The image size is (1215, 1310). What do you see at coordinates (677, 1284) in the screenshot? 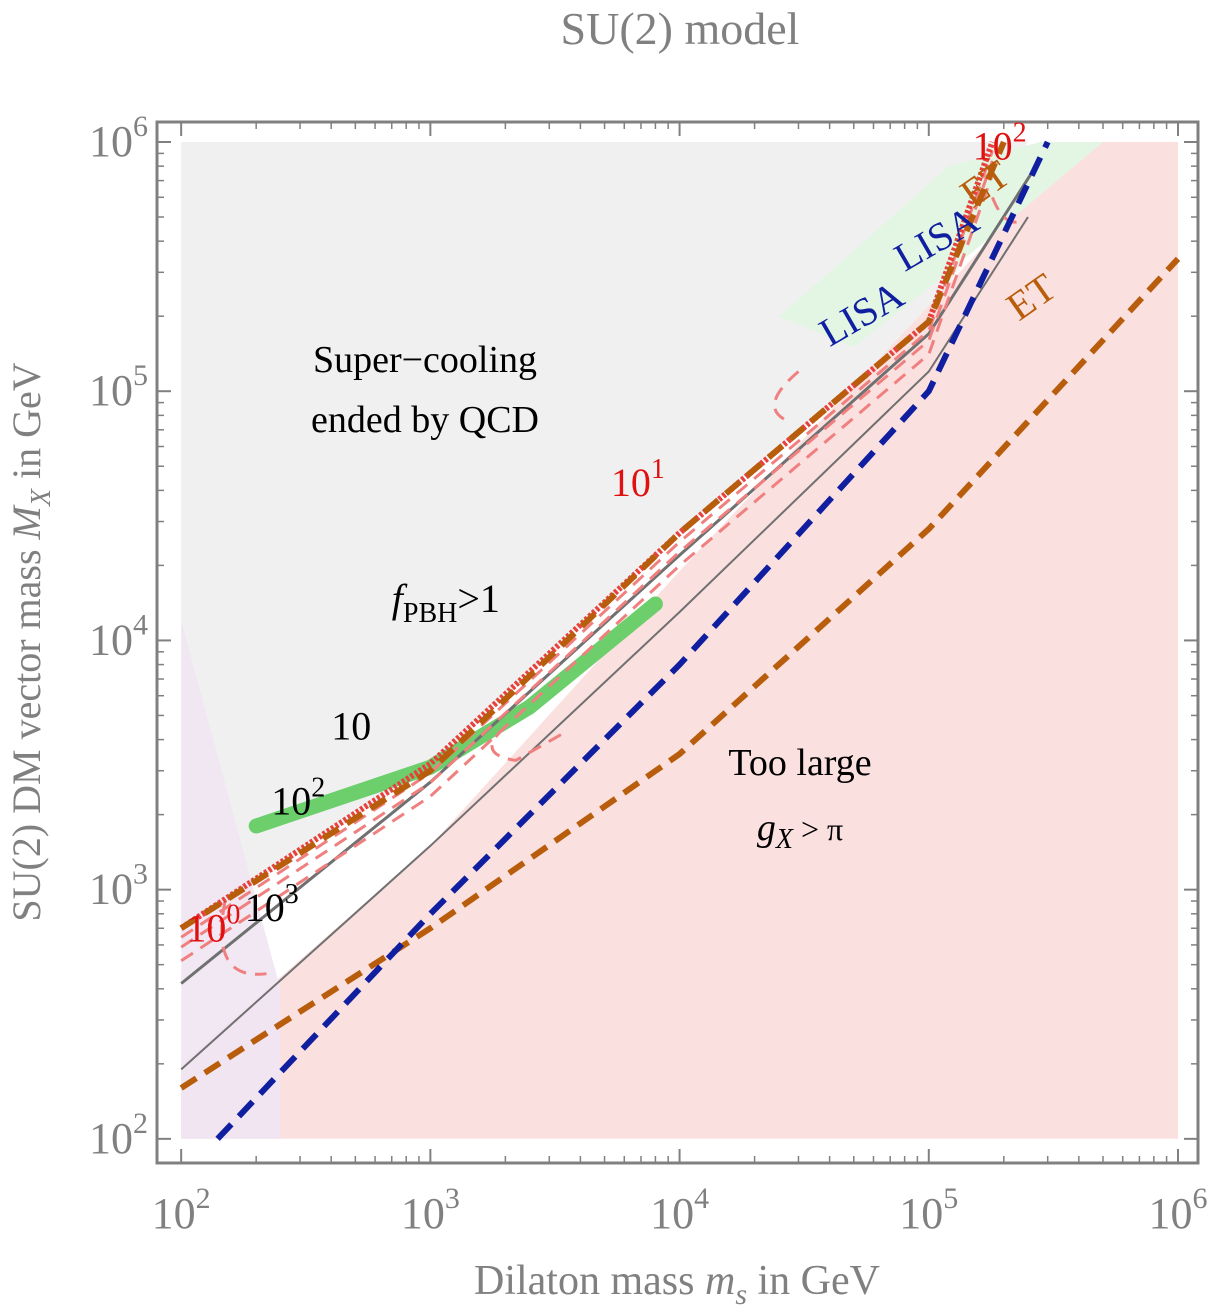
I see `x-axis-label: Dilaton mass ms in GeV` at bounding box center [677, 1284].